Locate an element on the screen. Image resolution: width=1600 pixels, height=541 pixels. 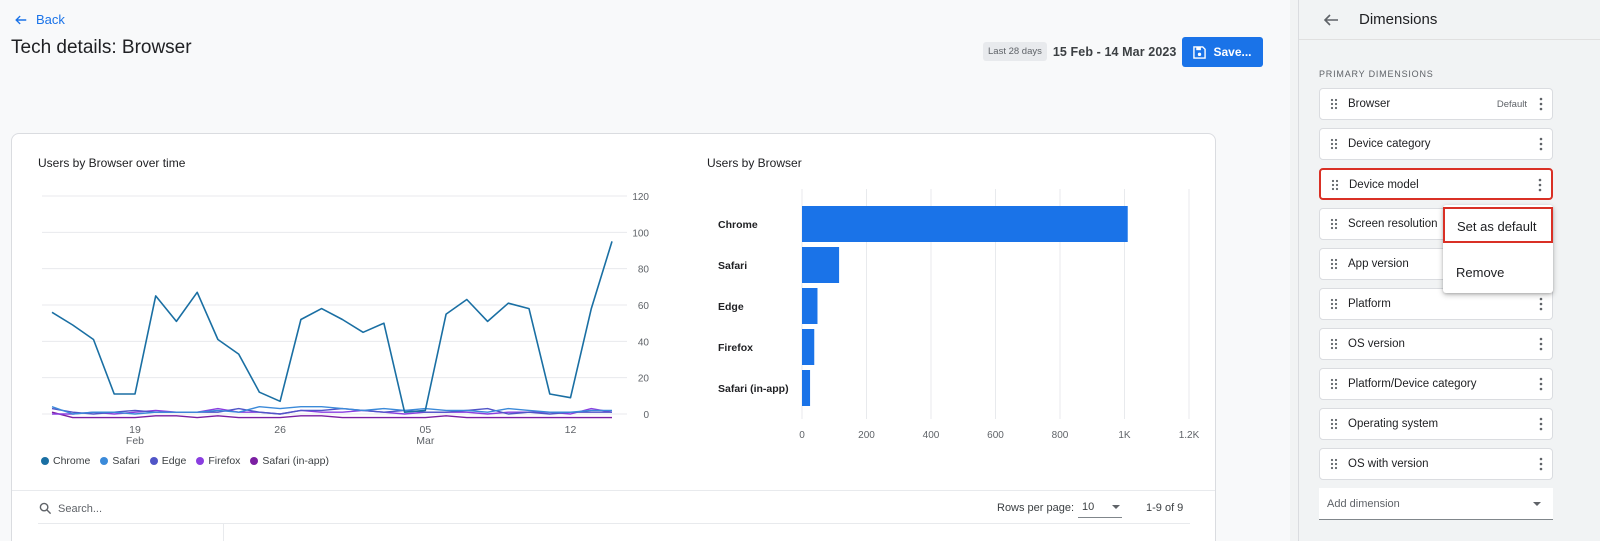
legend-item: Edge is located at coordinates (168, 461).